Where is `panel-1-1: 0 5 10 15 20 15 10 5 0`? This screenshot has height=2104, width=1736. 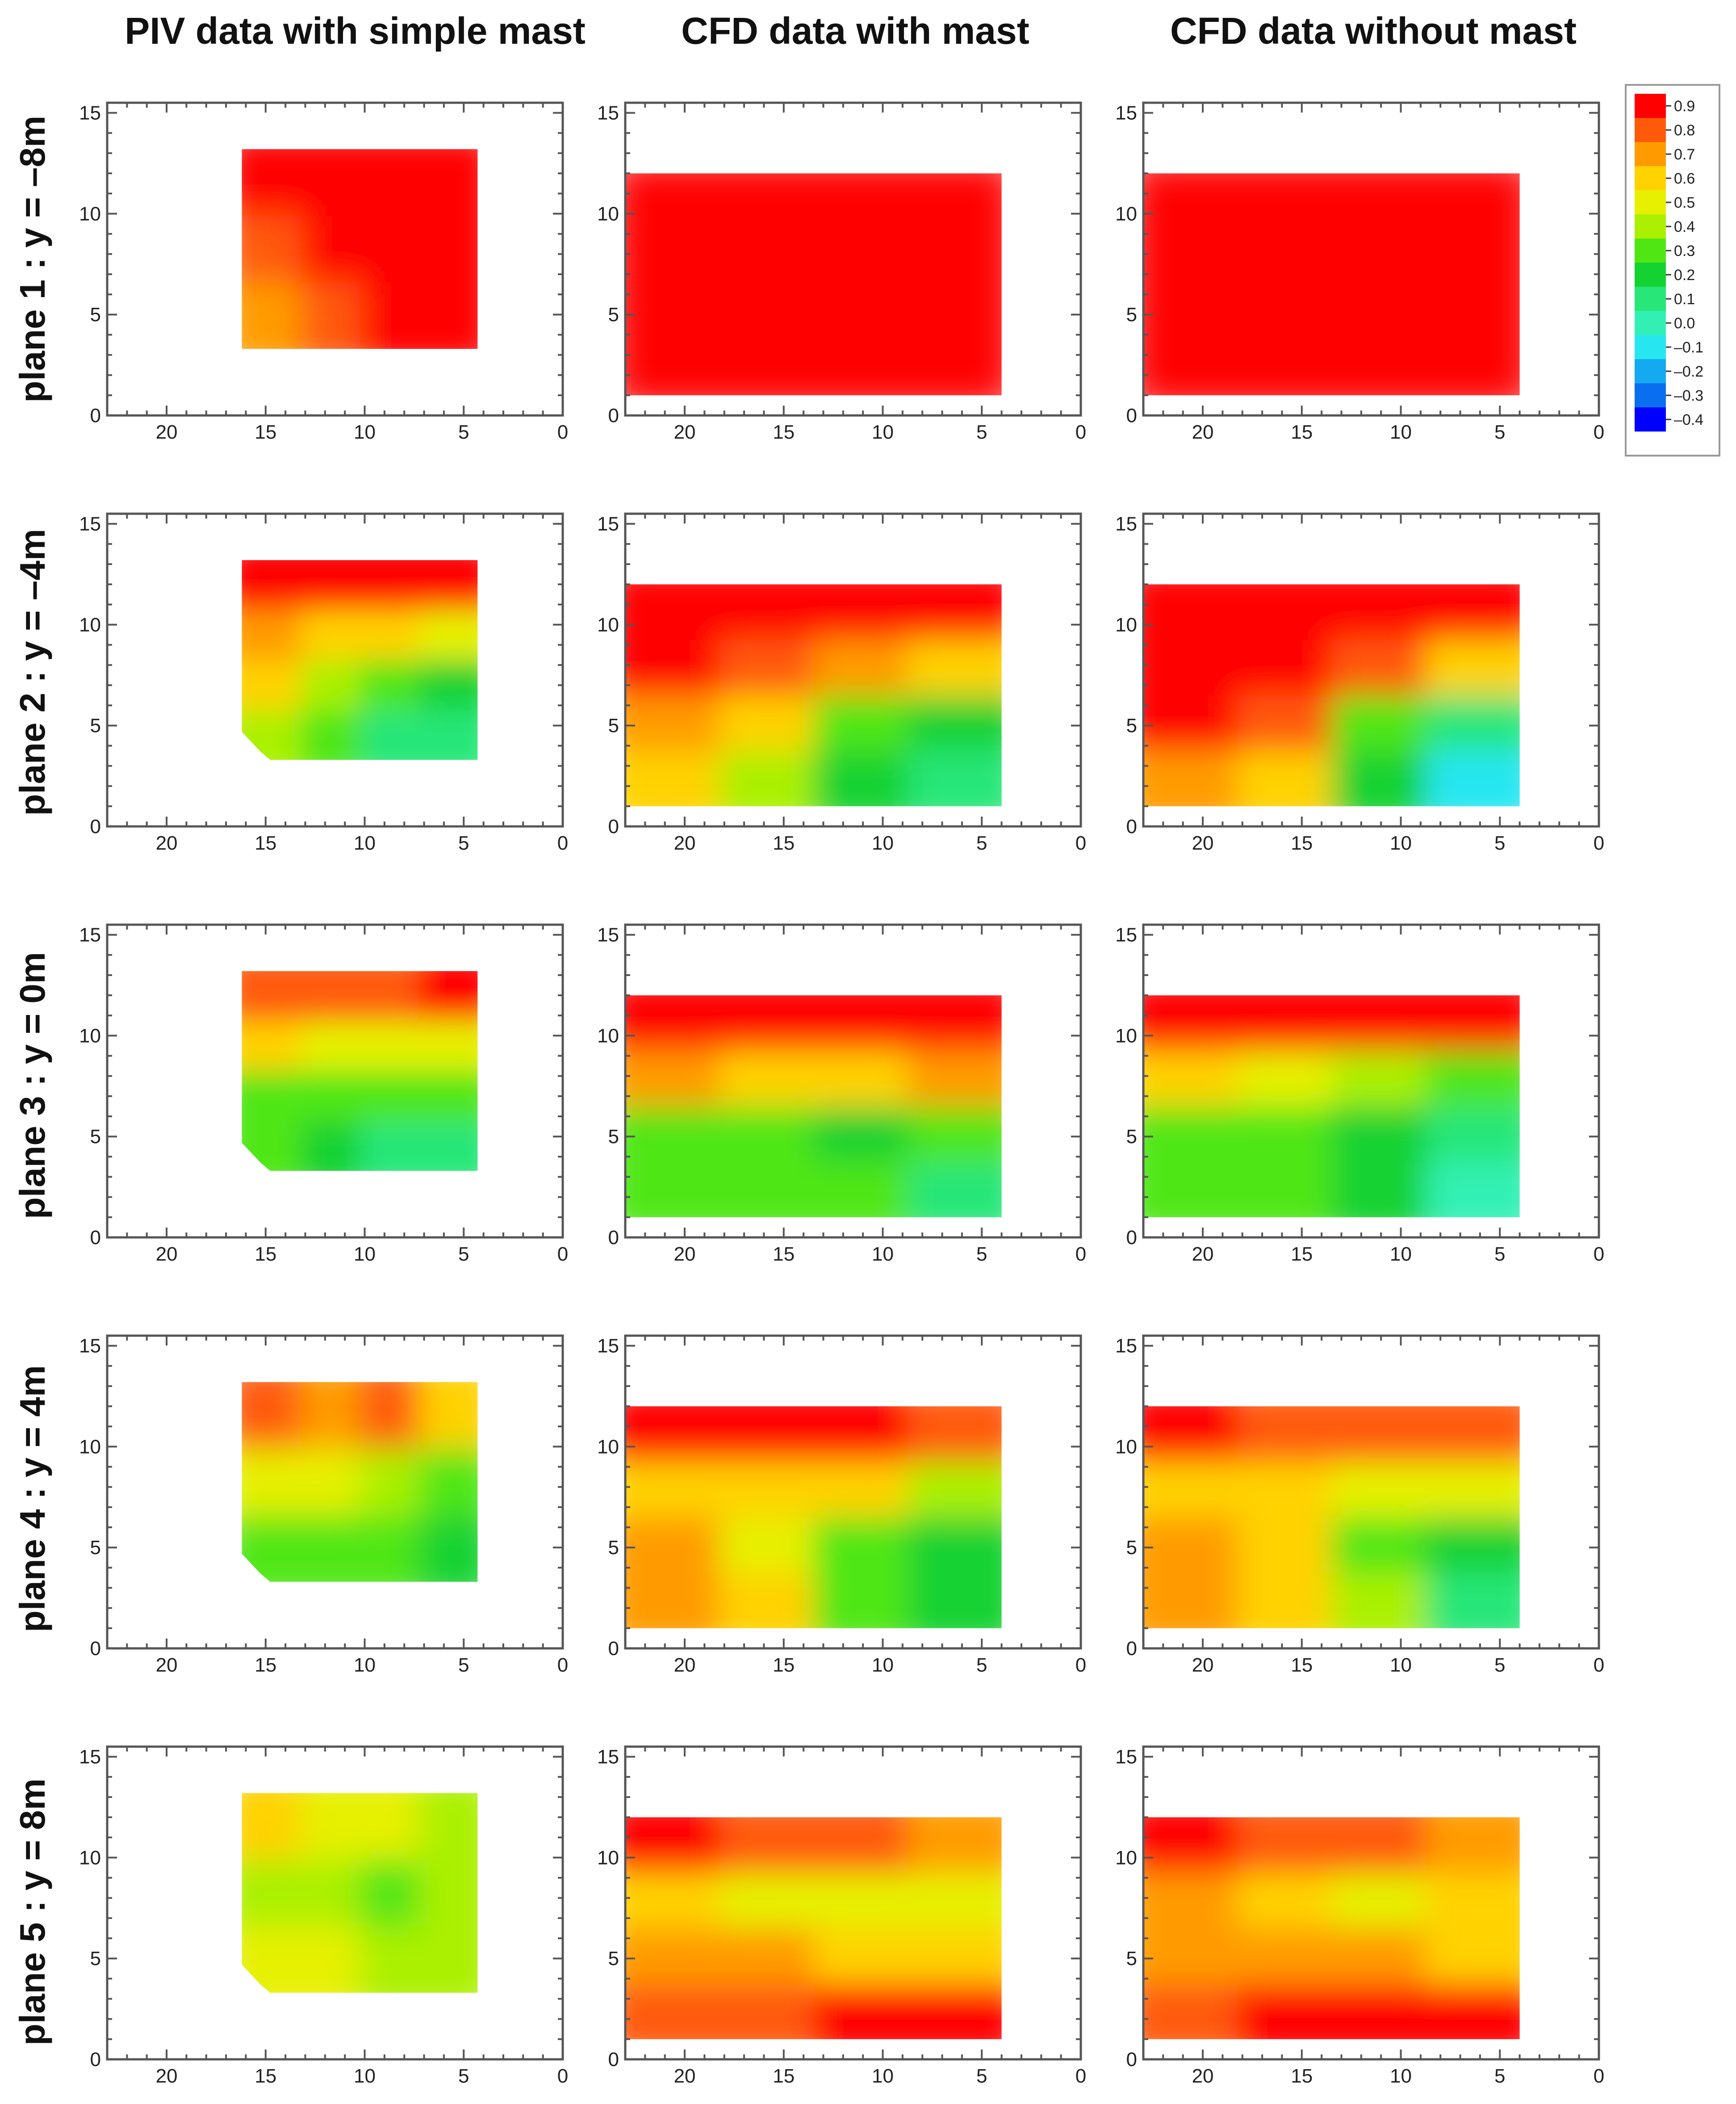
panel-1-1: 0 5 10 15 20 15 10 5 0 is located at coordinates (323, 272).